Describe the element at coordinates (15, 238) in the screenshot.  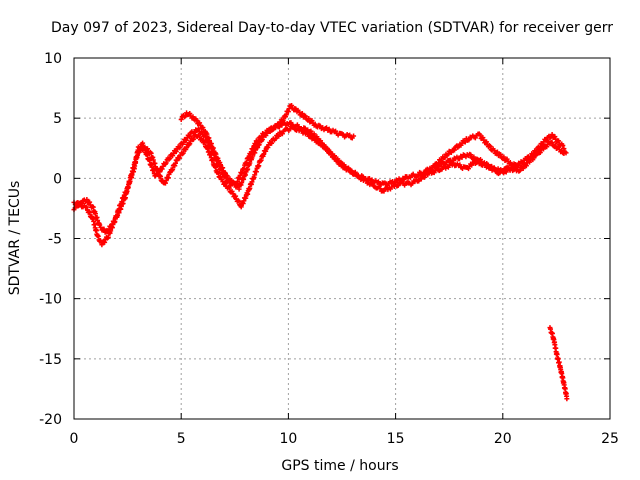
I see `y-axis-label: SDTVAR / TECUs` at that location.